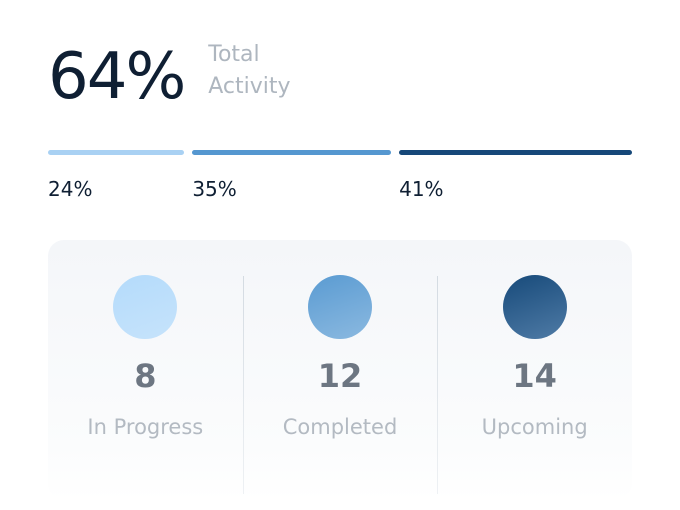 The height and width of the screenshot is (510, 680). I want to click on segment: 35%, so click(292, 175).